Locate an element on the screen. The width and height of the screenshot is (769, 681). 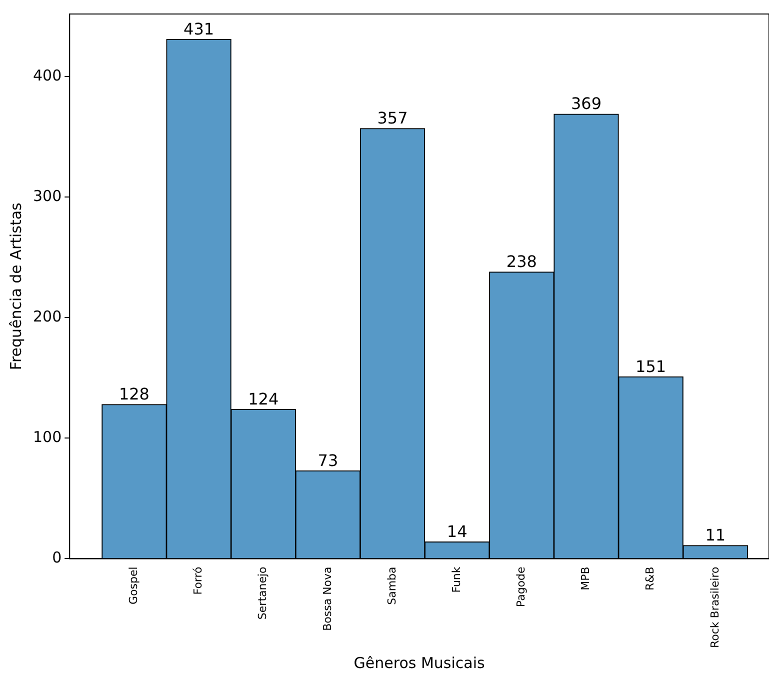
data-label: 124 is located at coordinates (263, 398).